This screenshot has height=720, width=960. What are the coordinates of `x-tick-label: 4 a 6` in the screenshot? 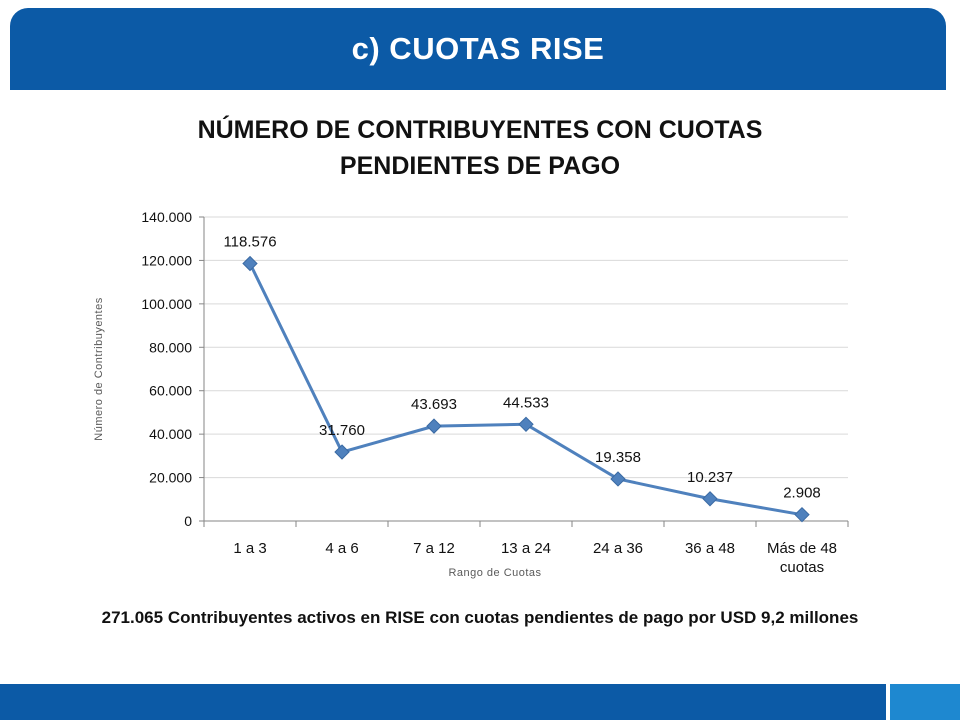 It's located at (341, 548).